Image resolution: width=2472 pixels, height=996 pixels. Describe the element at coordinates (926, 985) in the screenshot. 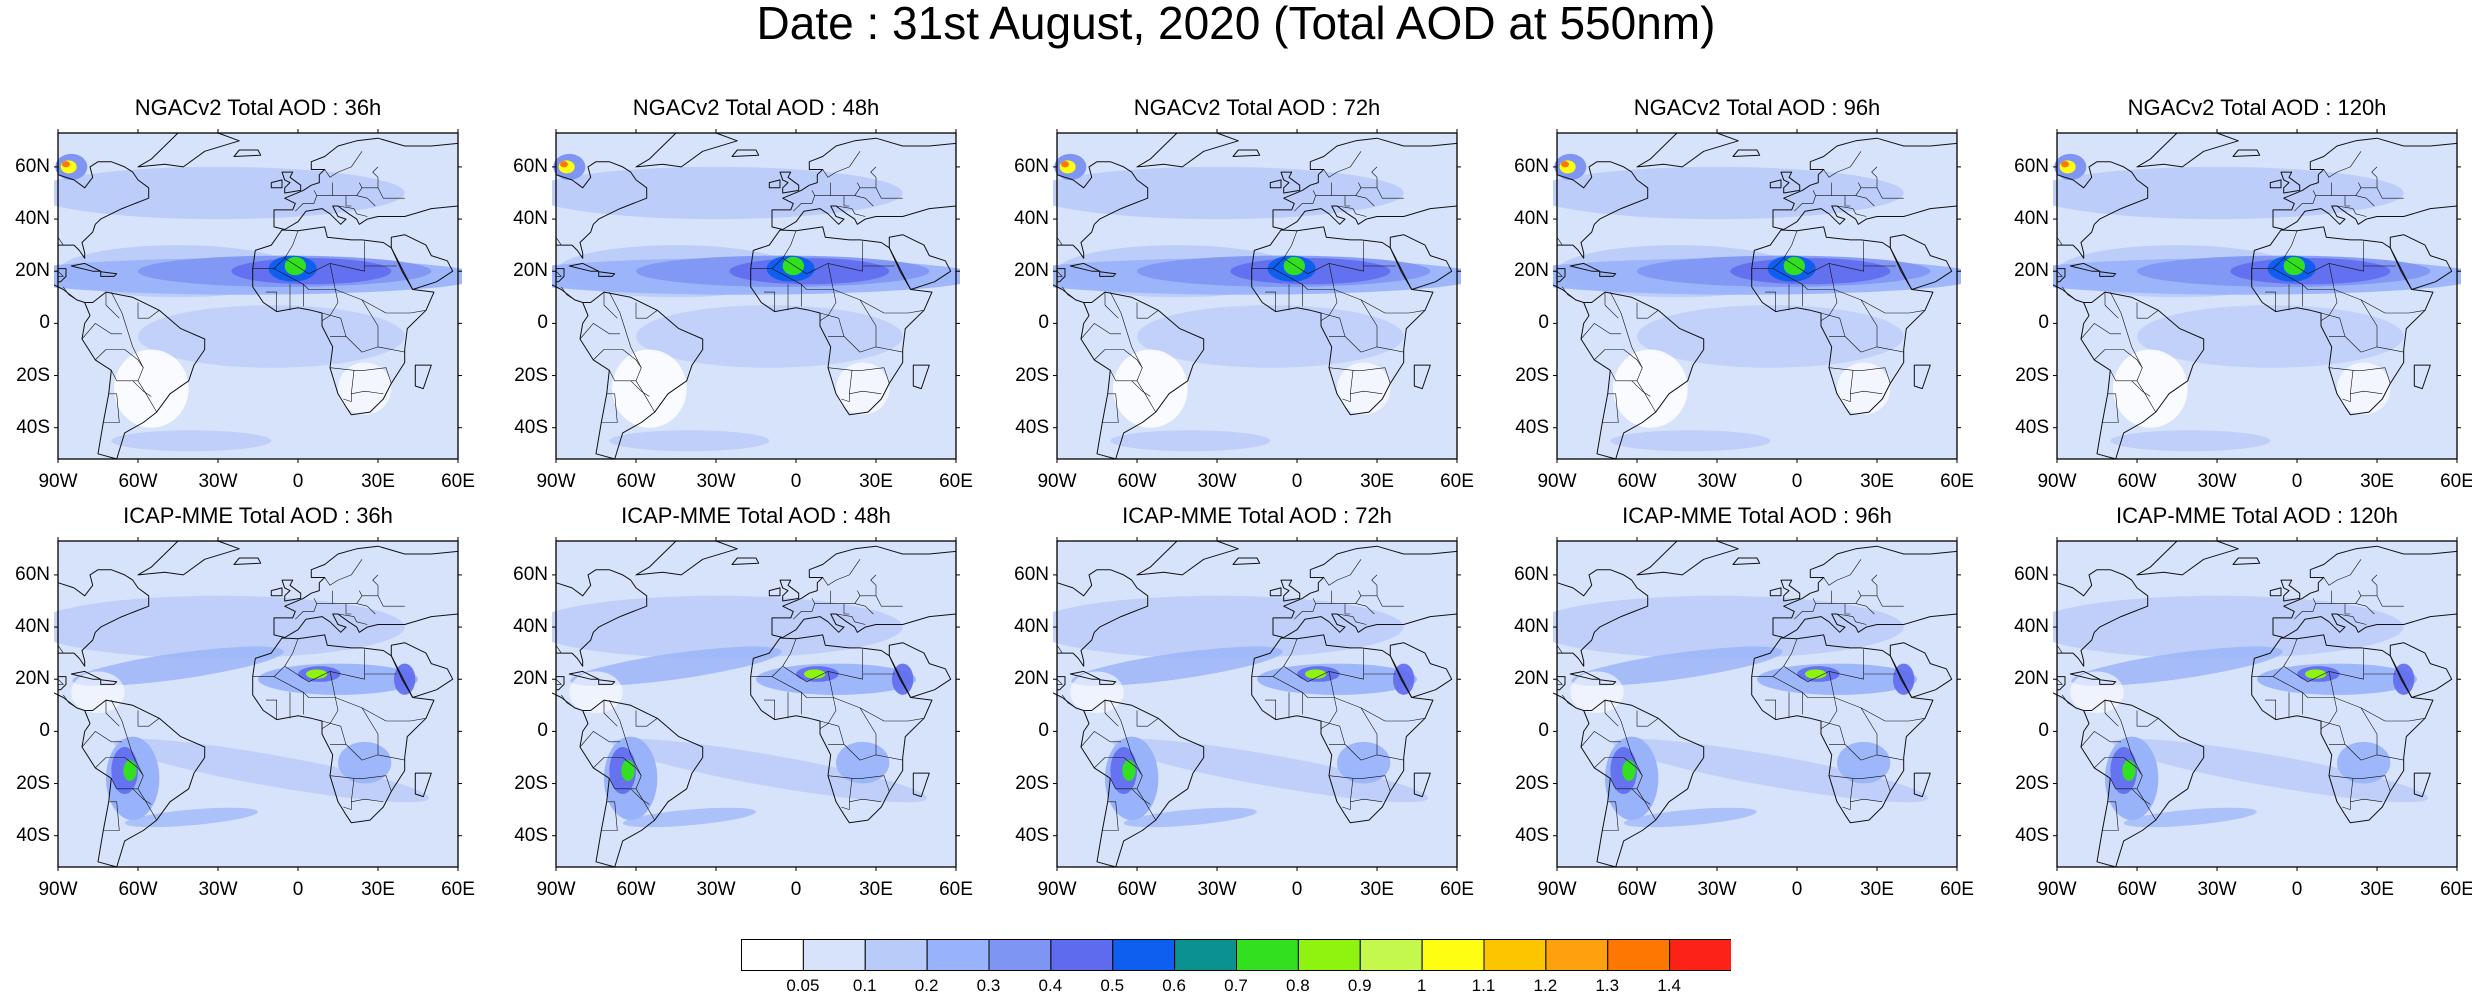

I see `colorbar-label: 0.2` at that location.